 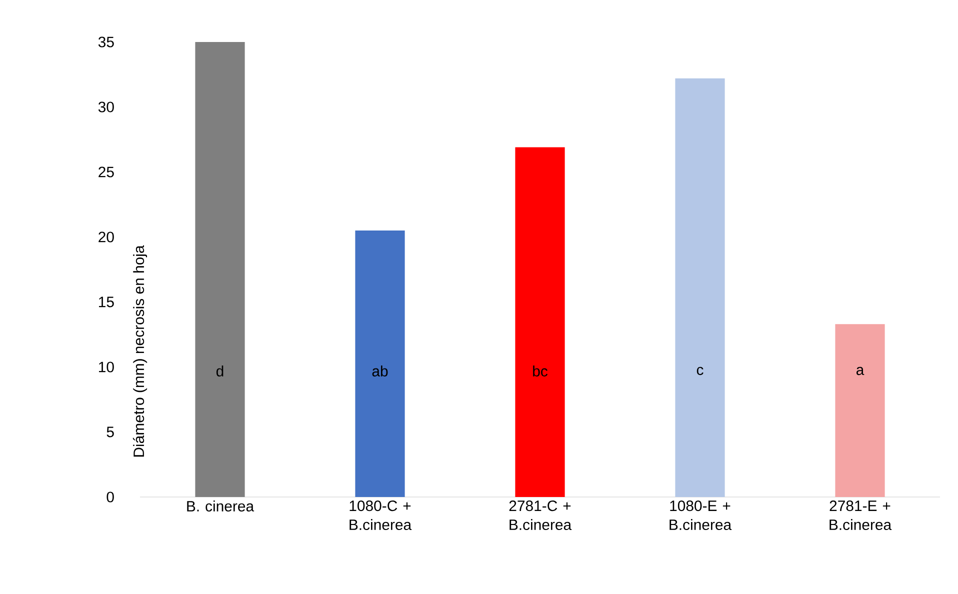 What do you see at coordinates (540, 515) in the screenshot?
I see `x-tick-label: 2781-C + B.cinerea` at bounding box center [540, 515].